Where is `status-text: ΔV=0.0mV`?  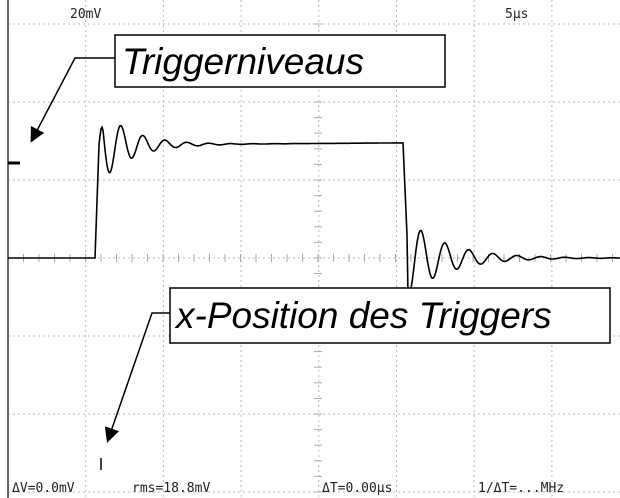 status-text: ΔV=0.0mV is located at coordinates (43, 488).